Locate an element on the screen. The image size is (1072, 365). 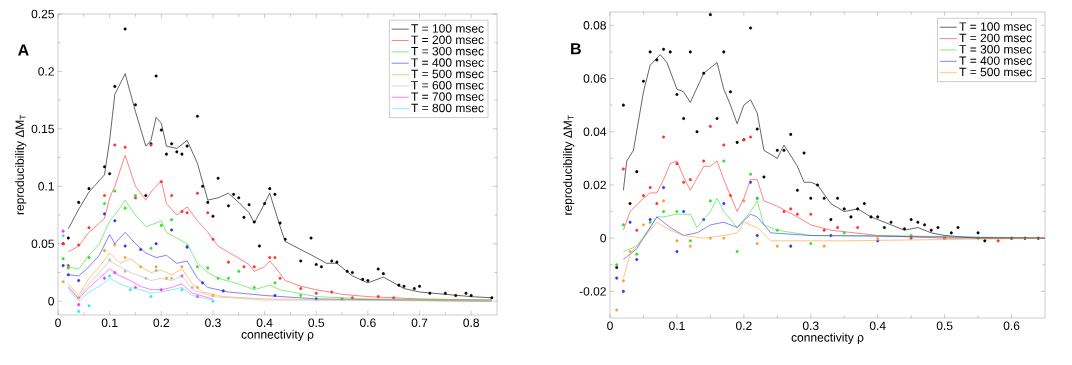
x-tick-label: 0.8 is located at coordinates (471, 323).